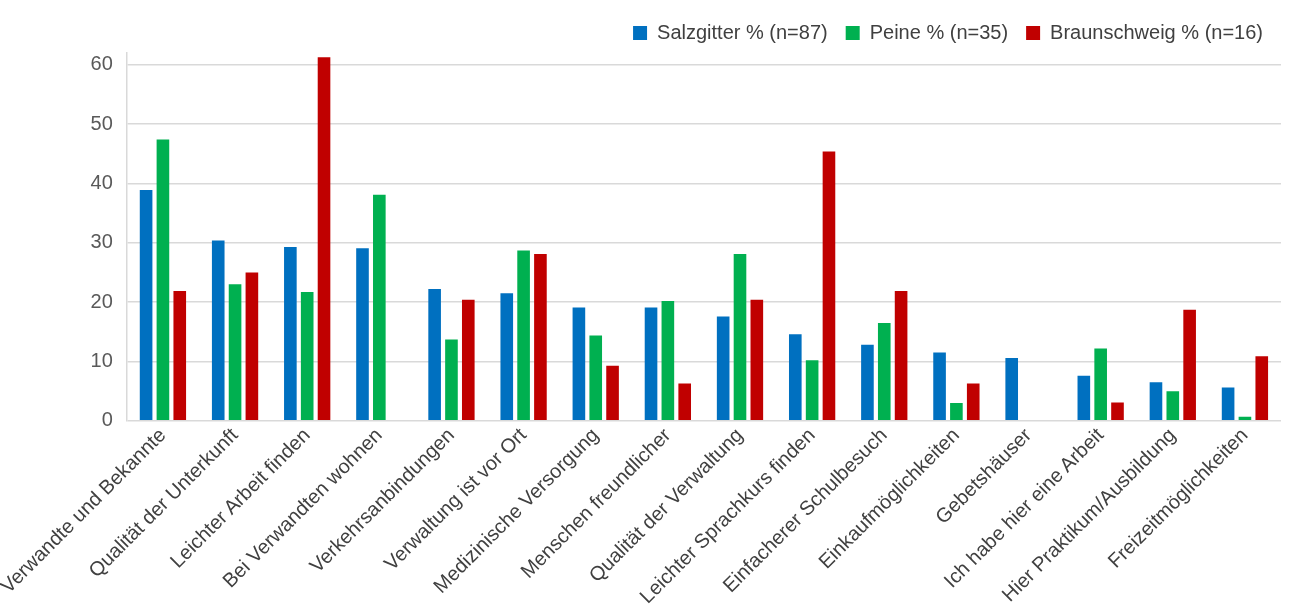 The height and width of the screenshot is (612, 1291). Describe the element at coordinates (101, 359) in the screenshot. I see `y-tick-label: 10` at that location.